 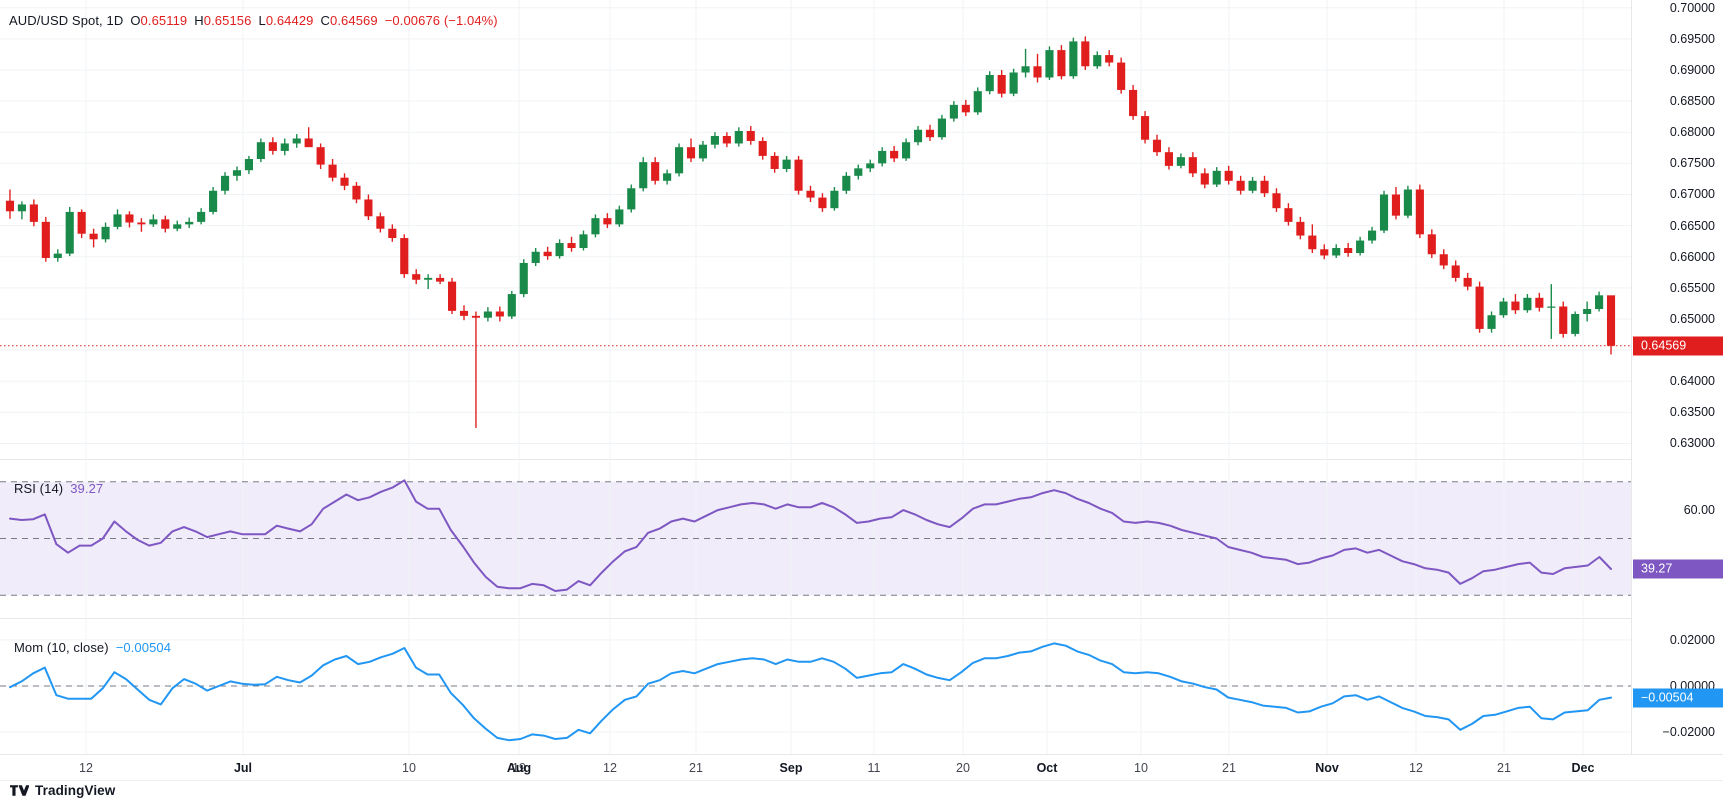 I want to click on pane-divider-price-rsi, so click(x=861, y=459).